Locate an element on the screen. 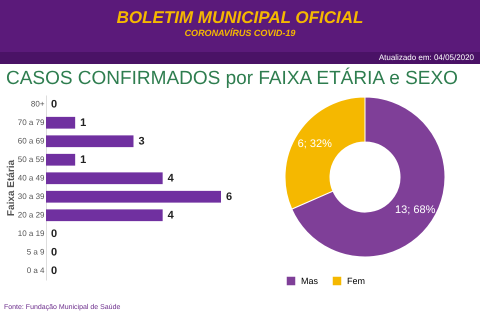 This screenshot has height=320, width=480. text: BOLETIM MUNICIPAL OFICIAL is located at coordinates (240, 18).